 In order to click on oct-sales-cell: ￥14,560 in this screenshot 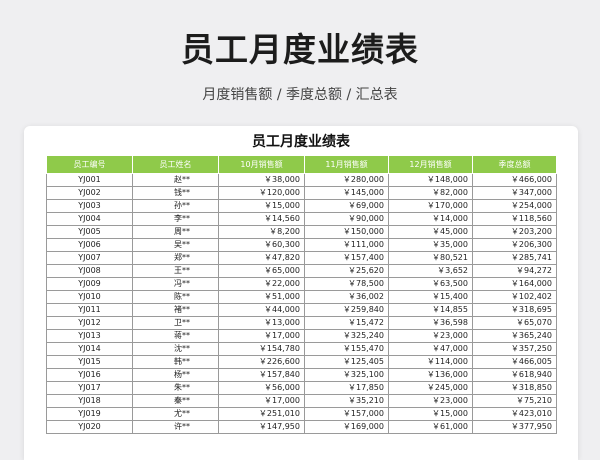, I will do `click(261, 219)`.